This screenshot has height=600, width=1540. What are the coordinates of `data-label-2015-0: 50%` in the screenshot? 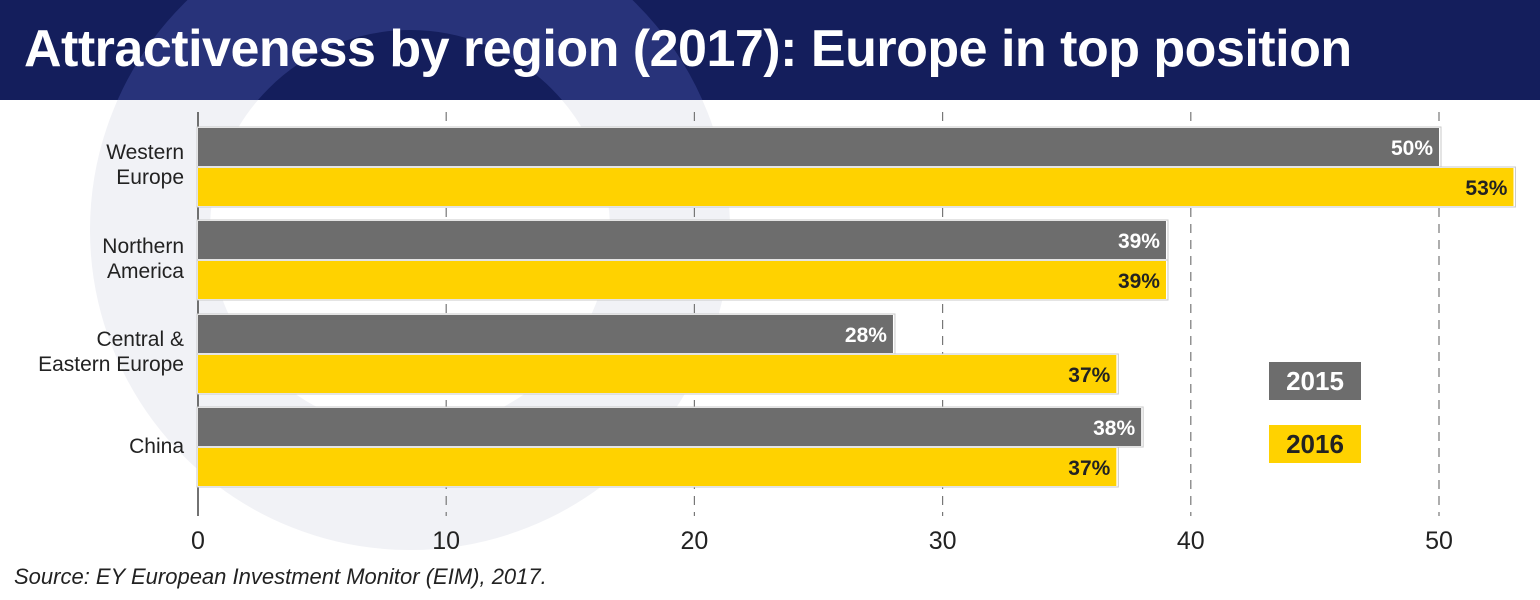 It's located at (1412, 148).